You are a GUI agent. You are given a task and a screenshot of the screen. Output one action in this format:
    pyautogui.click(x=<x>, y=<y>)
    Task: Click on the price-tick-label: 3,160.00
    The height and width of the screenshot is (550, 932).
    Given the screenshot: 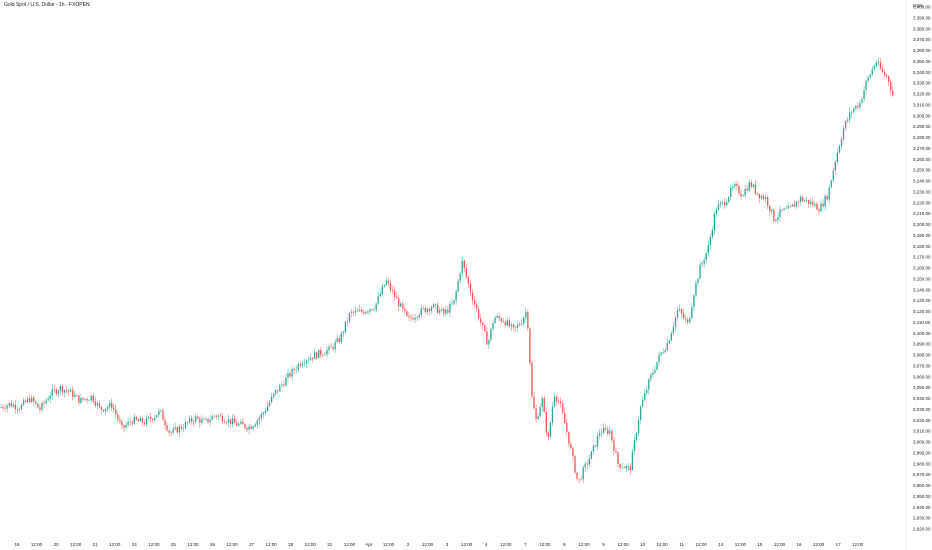 What is the action you would take?
    pyautogui.click(x=922, y=268)
    